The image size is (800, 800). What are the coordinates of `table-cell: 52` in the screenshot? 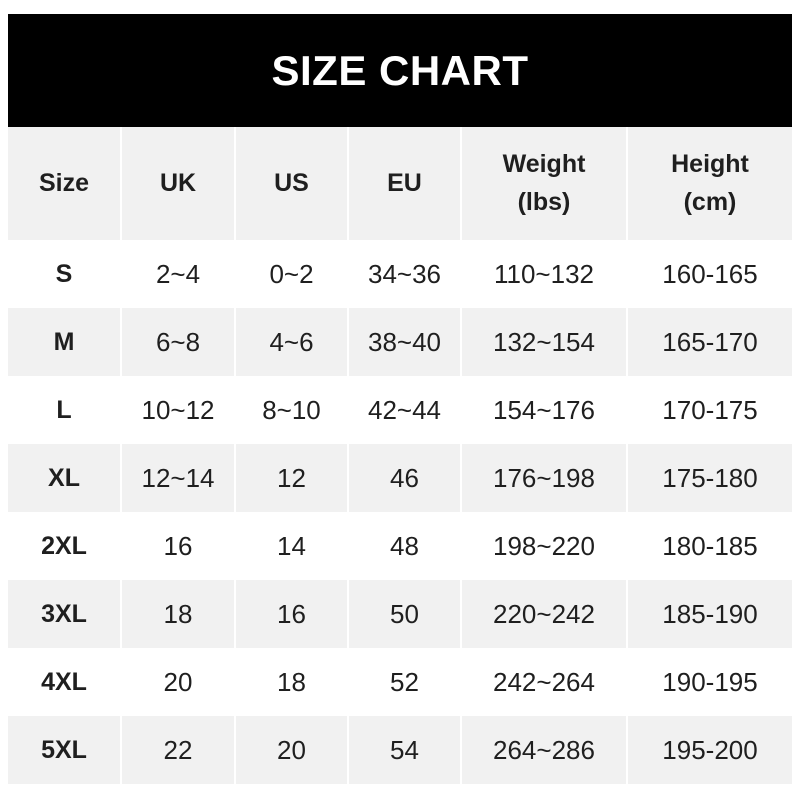 It's located at (404, 682).